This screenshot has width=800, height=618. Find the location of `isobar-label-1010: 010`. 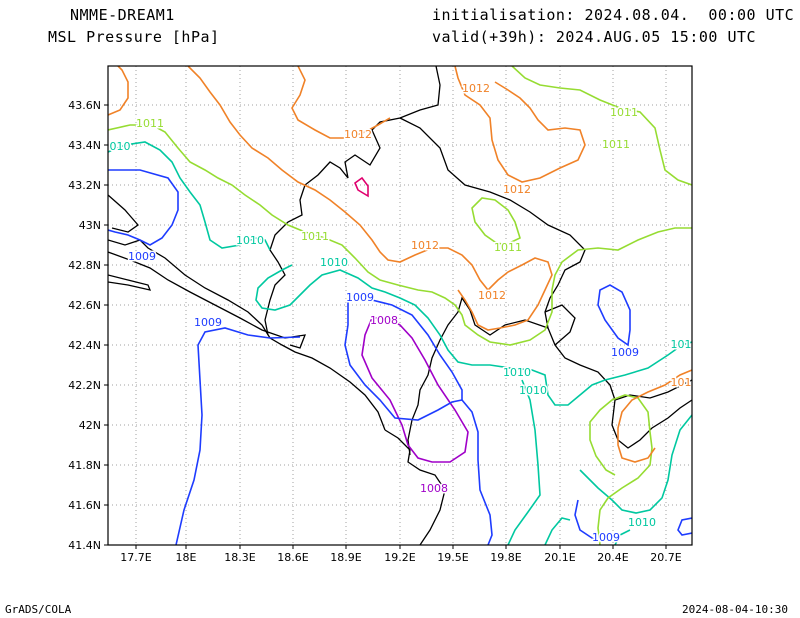

isobar-label-1010: 010 is located at coordinates (120, 146).